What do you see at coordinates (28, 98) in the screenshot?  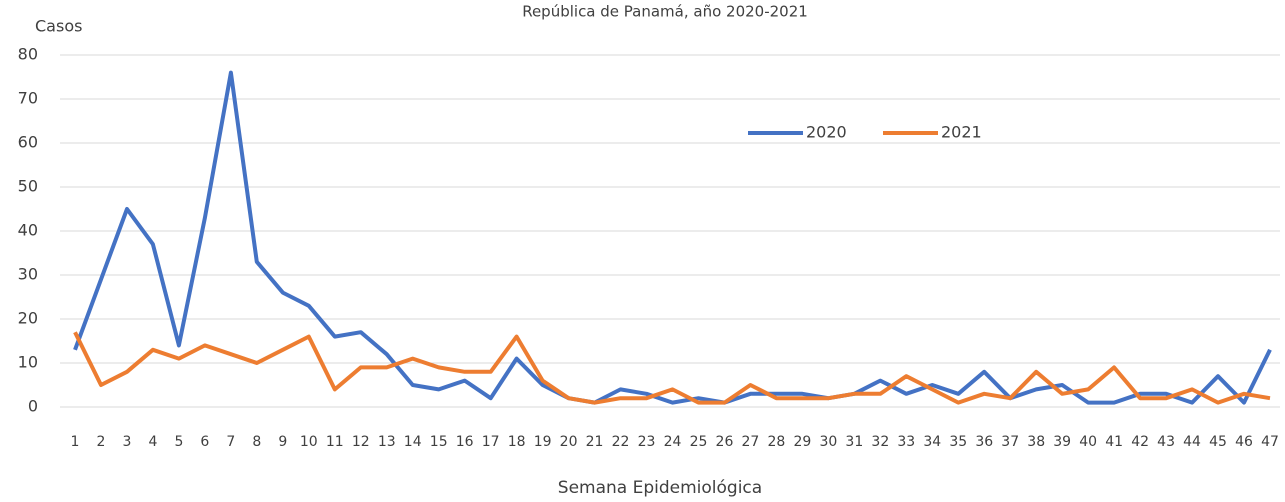 I see `y-tick-label: 70` at bounding box center [28, 98].